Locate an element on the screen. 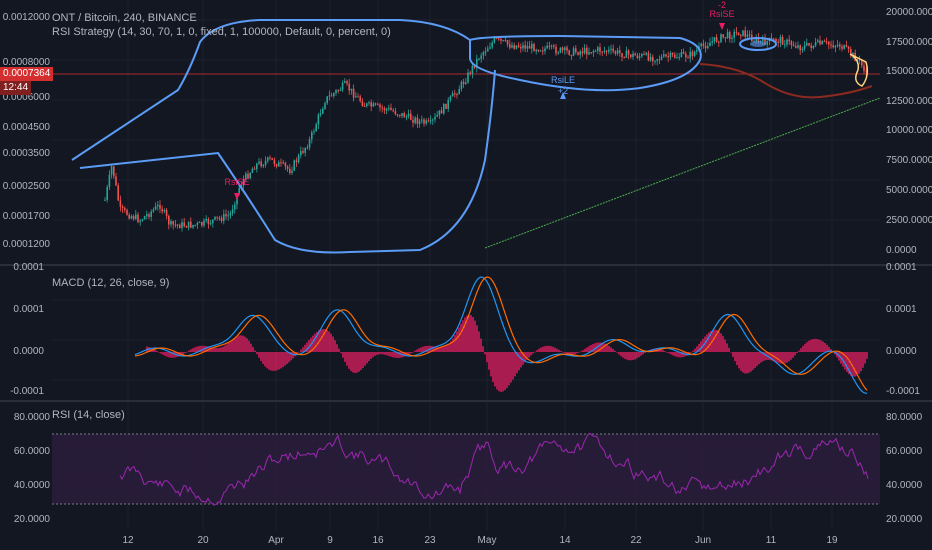  symbol-title: ONT / Bitcoin, 240, BINANCE is located at coordinates (124, 18).